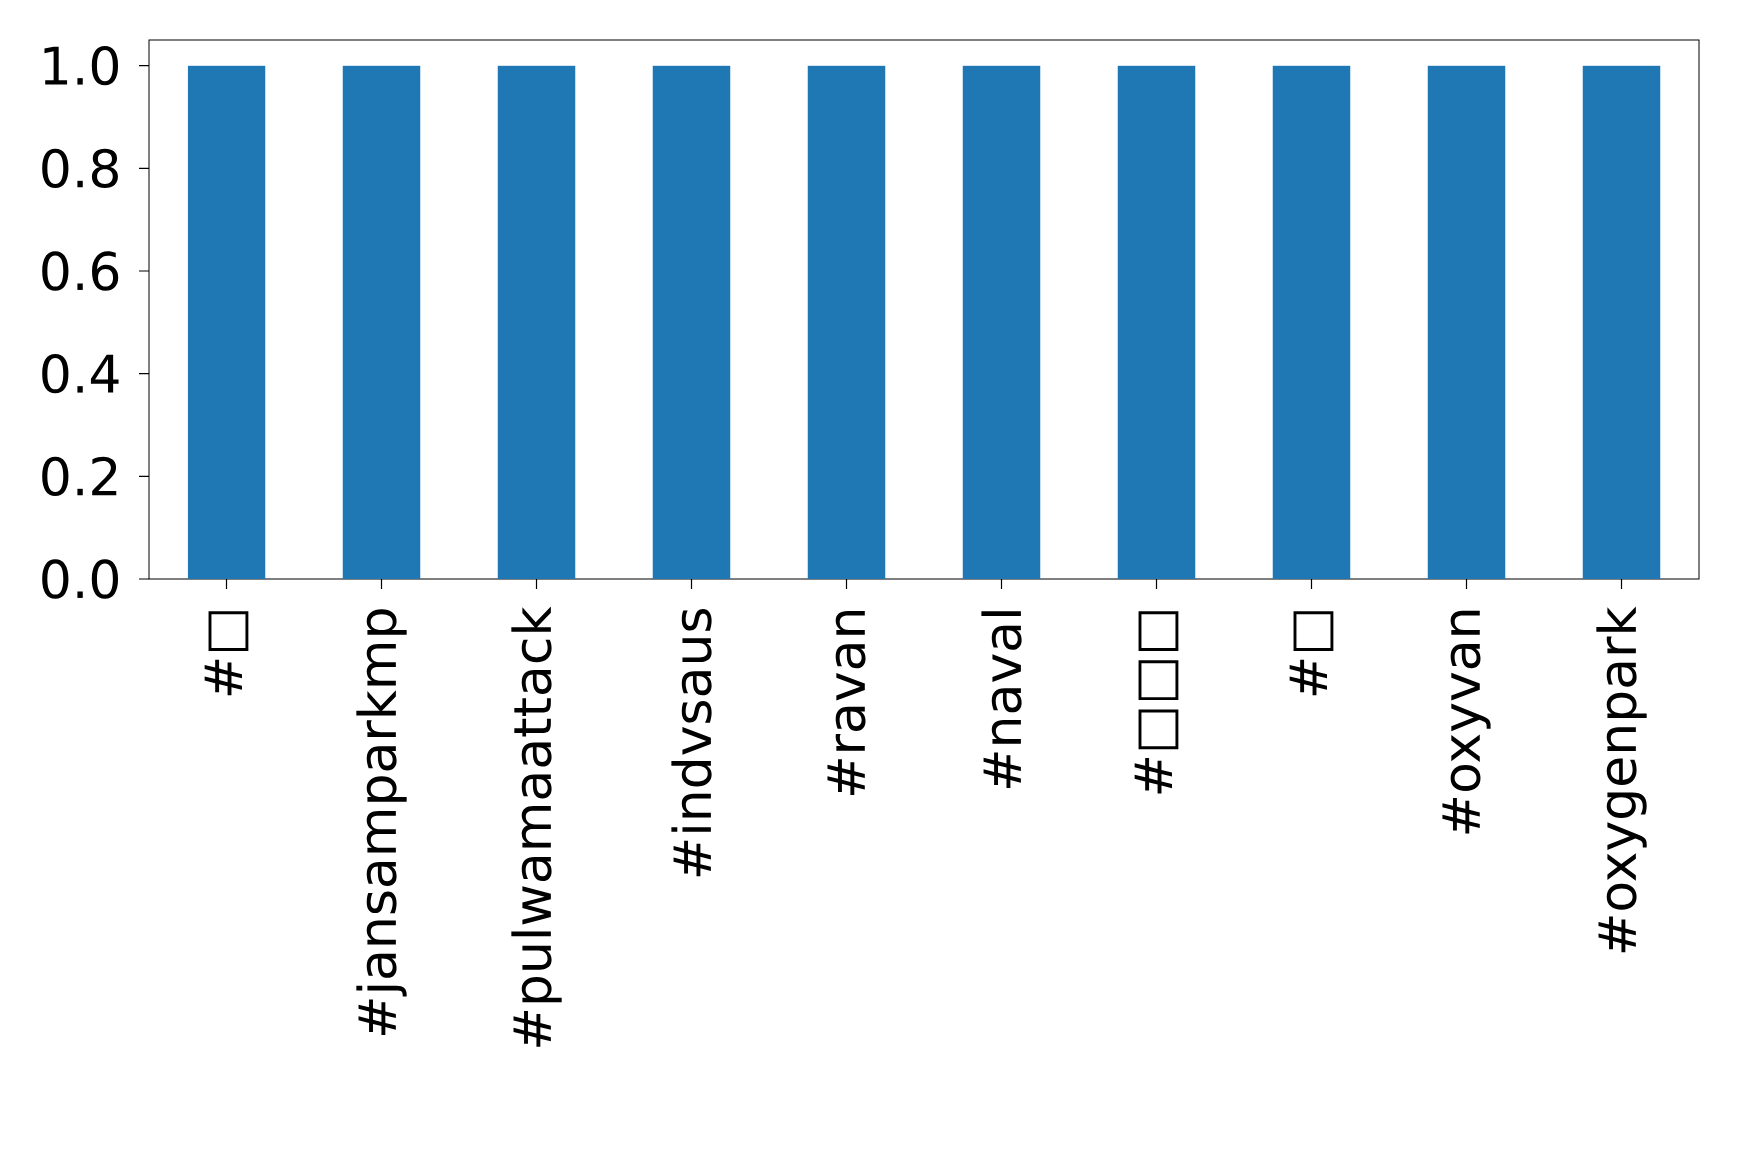  Describe the element at coordinates (81, 65) in the screenshot. I see `y-tick-label: 1.0` at that location.